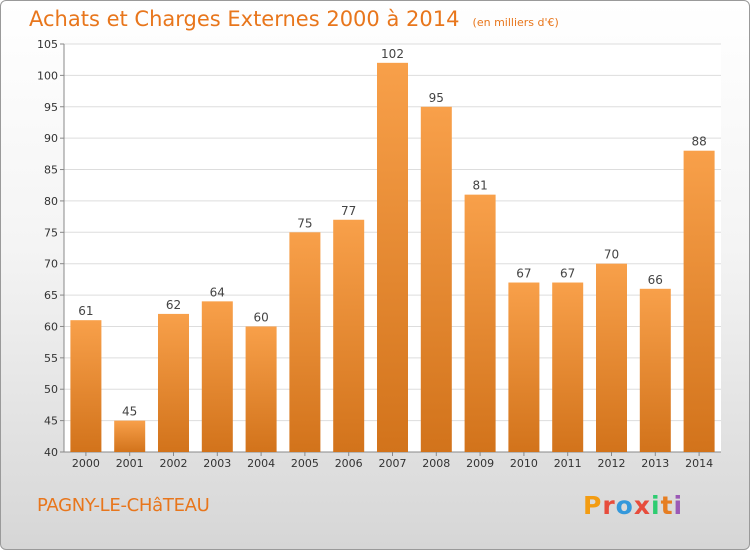 This screenshot has width=750, height=550. What do you see at coordinates (130, 463) in the screenshot?
I see `x-tick-label: 2001` at bounding box center [130, 463].